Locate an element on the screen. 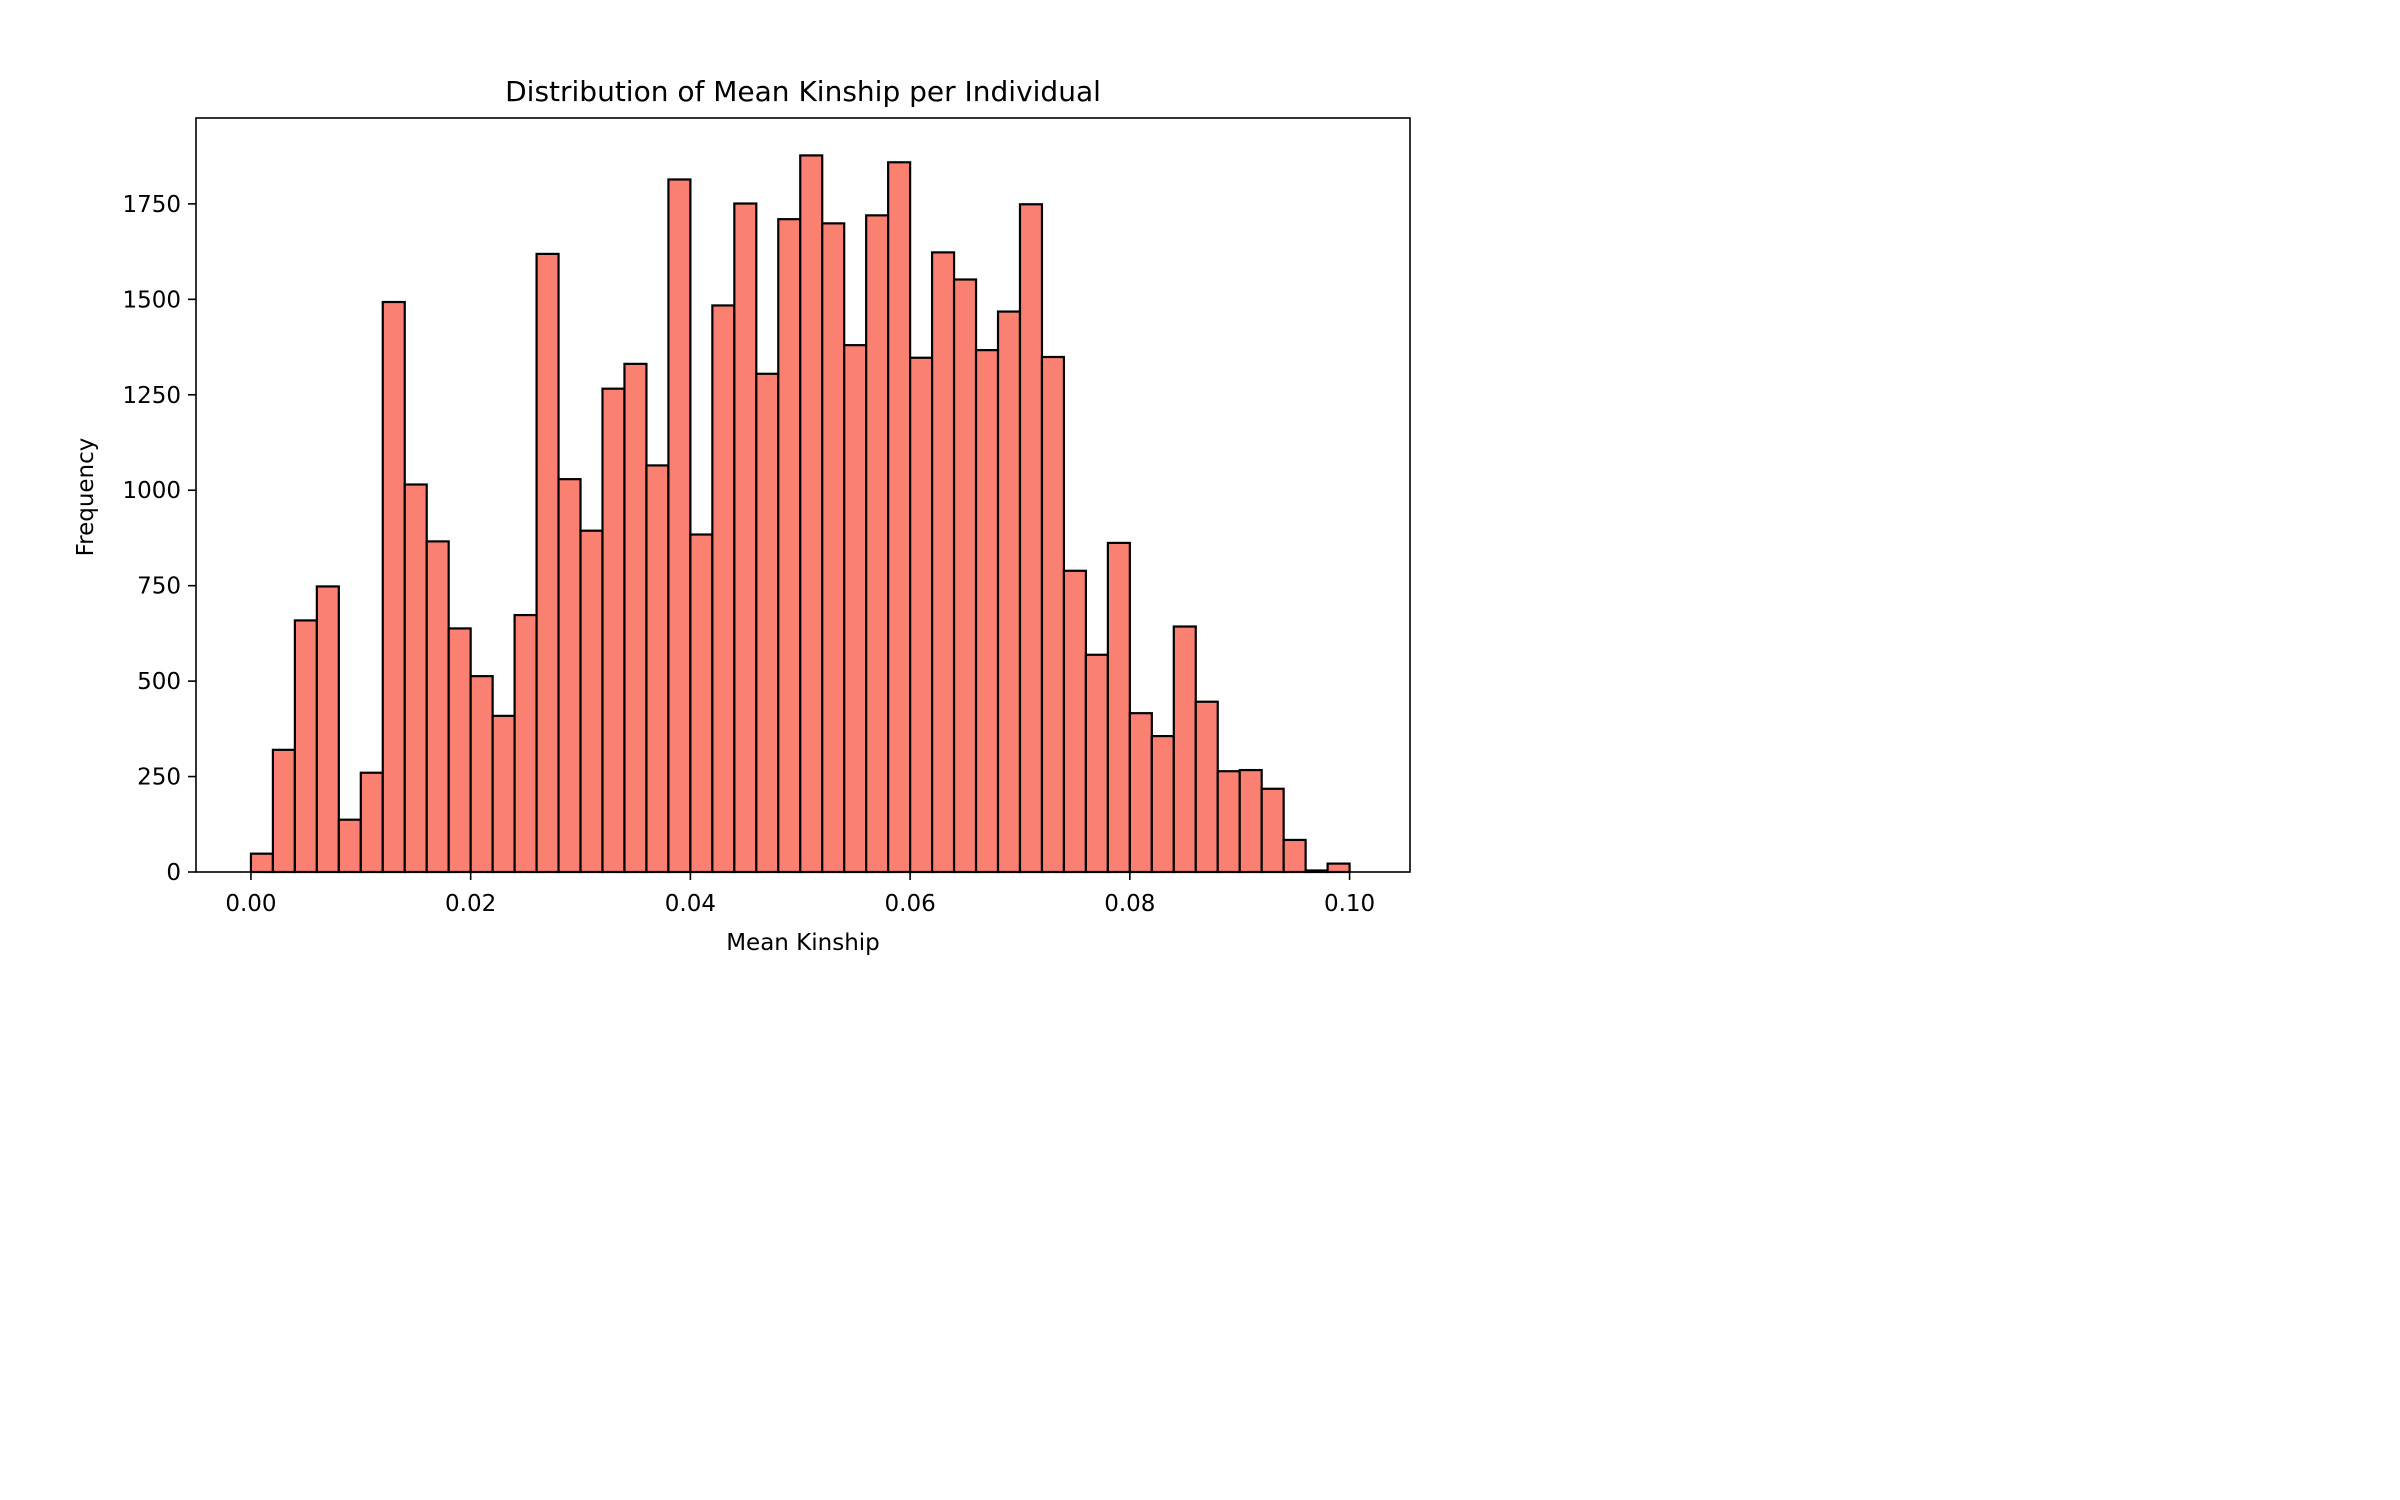  x-tick-label: 0.08 is located at coordinates (1129, 904).